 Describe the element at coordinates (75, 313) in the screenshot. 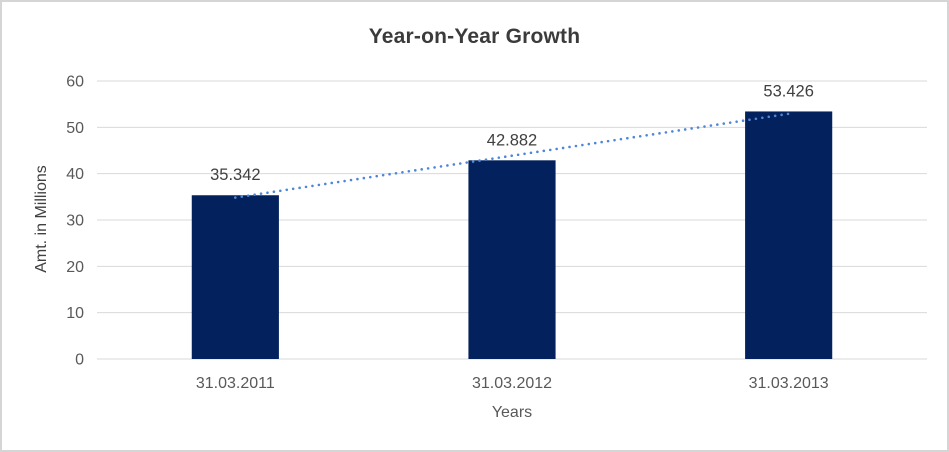

I see `y-tick-label: 10` at that location.